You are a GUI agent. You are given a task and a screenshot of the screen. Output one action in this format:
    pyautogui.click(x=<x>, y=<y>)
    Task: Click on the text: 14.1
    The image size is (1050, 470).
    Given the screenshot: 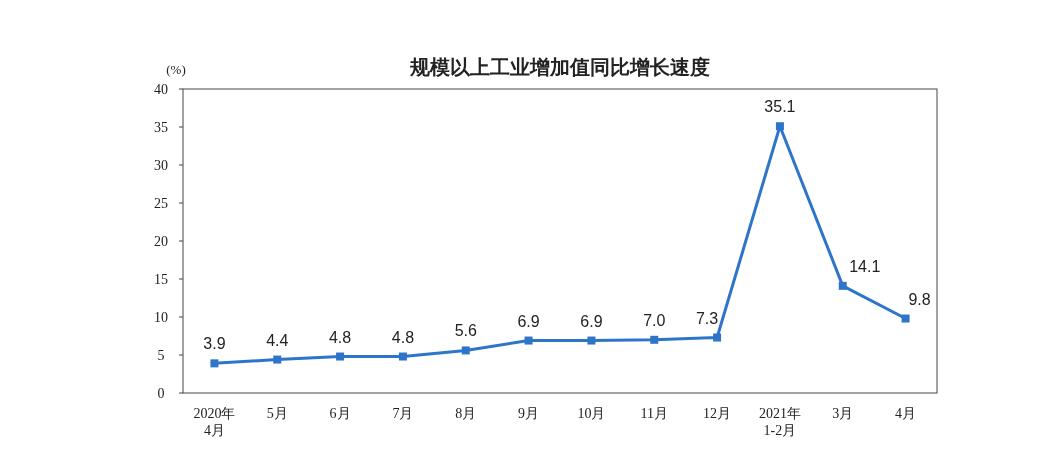 What is the action you would take?
    pyautogui.click(x=865, y=266)
    